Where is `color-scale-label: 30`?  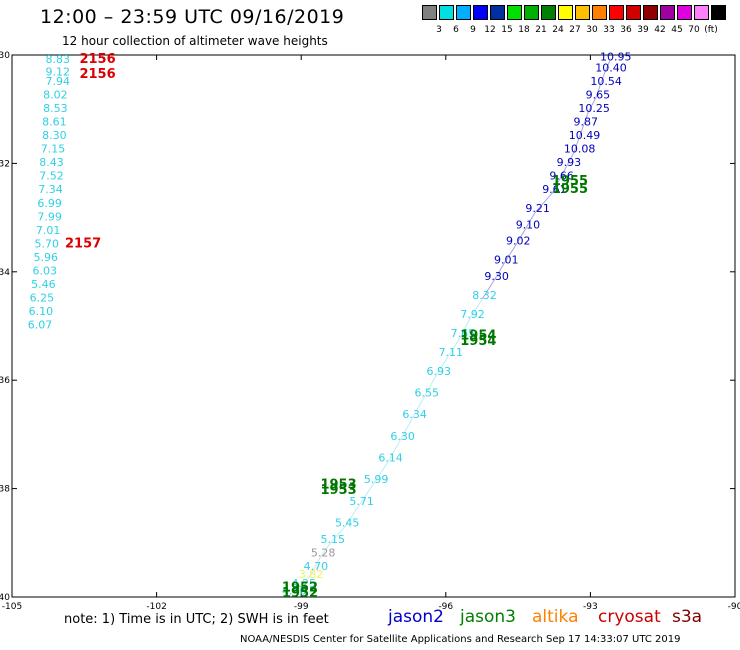
color-scale-label: 30 is located at coordinates (592, 30).